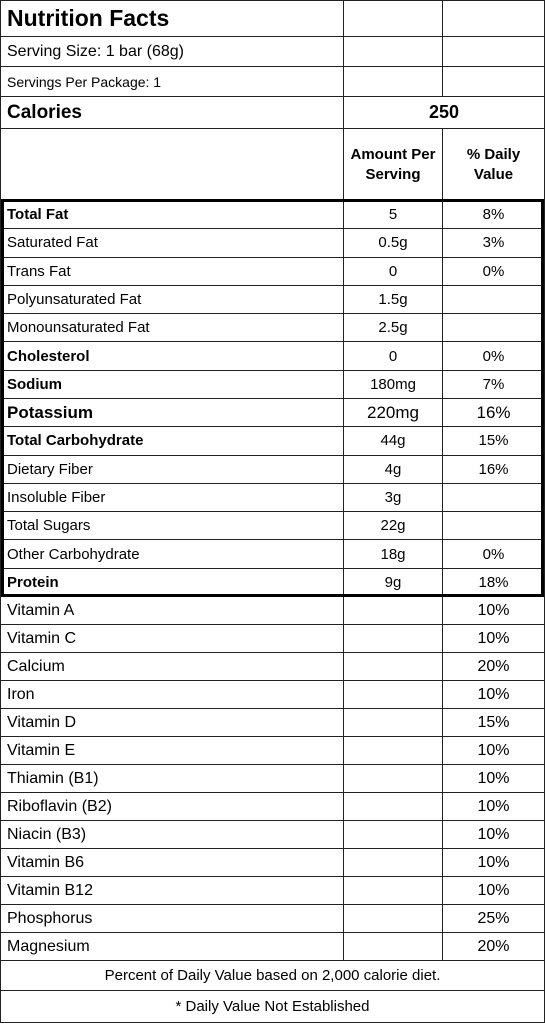 Image resolution: width=545 pixels, height=1024 pixels. I want to click on nutrient-name: Dietary Fiber, so click(172, 469).